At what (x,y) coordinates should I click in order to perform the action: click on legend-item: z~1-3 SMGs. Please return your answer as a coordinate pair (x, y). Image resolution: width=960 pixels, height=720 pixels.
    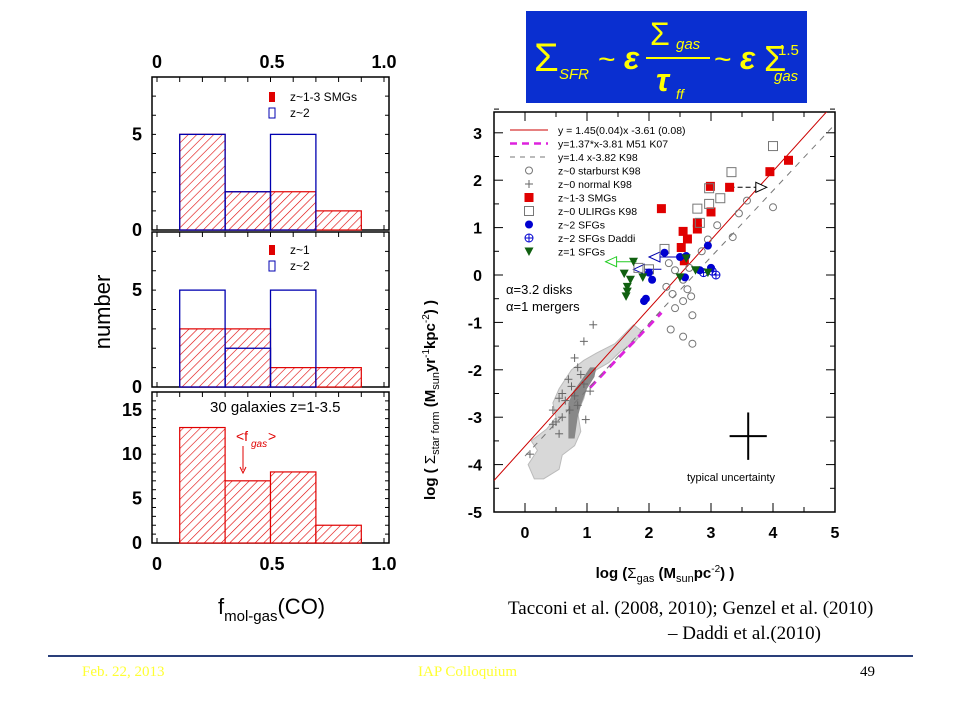
    Looking at the image, I should click on (570, 199).